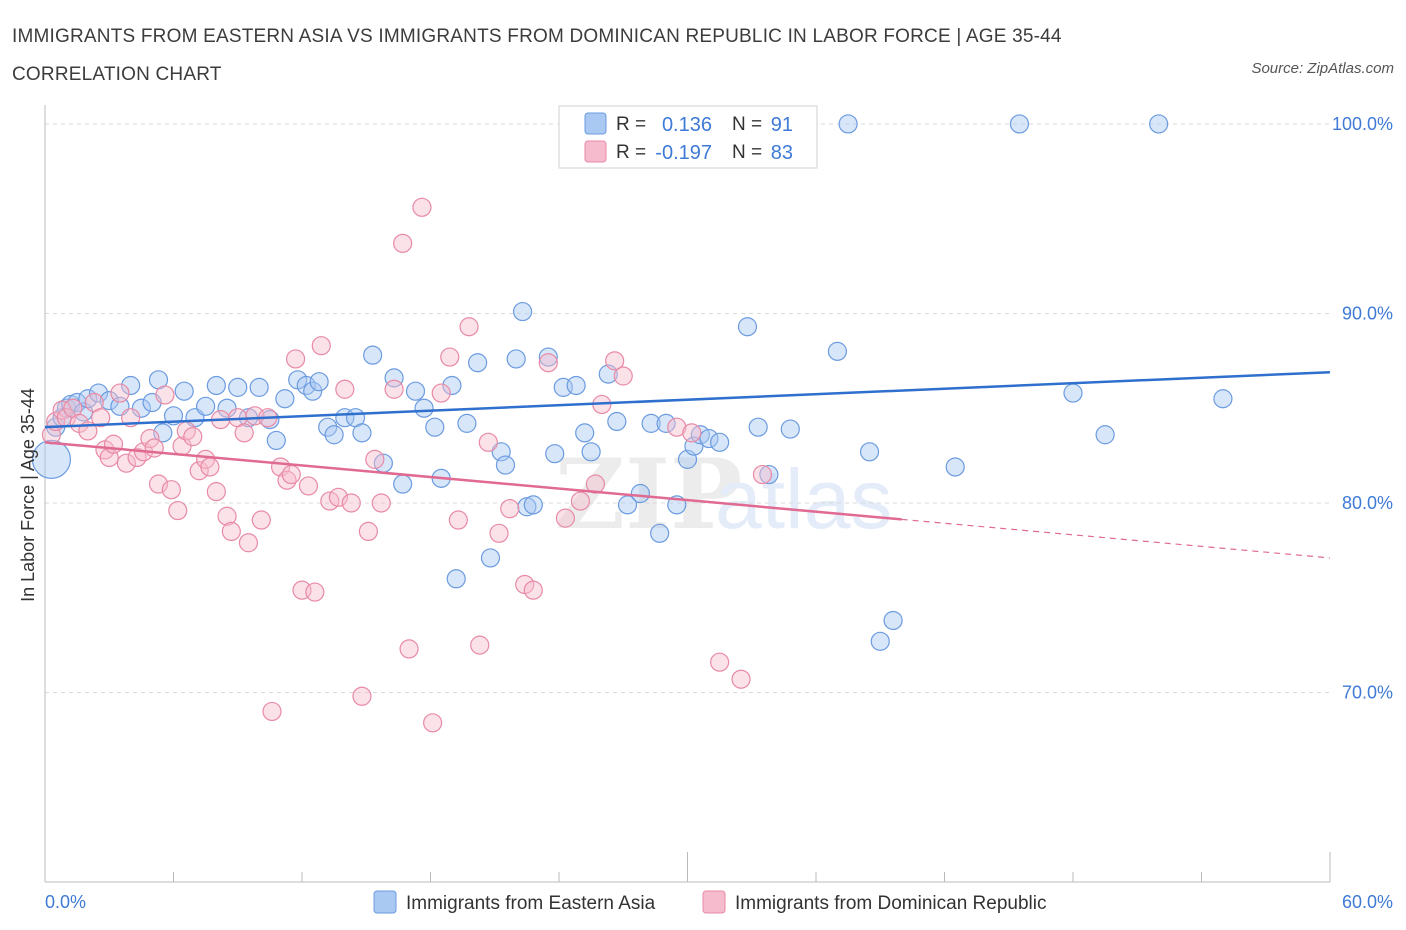  I want to click on bottom-legend-label-pink: Immigrants from Dominican Republic, so click(891, 903).